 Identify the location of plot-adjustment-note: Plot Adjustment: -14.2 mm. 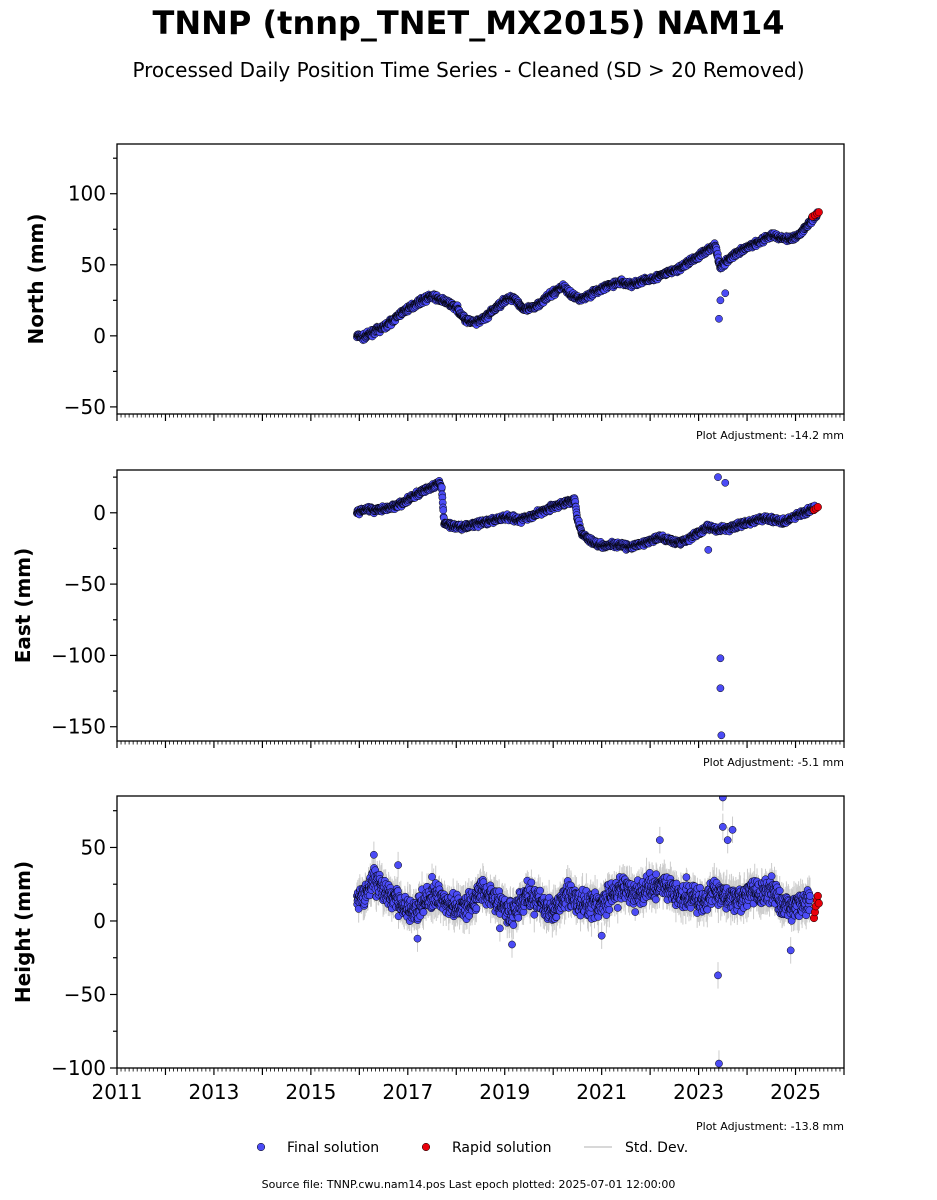
(770, 435).